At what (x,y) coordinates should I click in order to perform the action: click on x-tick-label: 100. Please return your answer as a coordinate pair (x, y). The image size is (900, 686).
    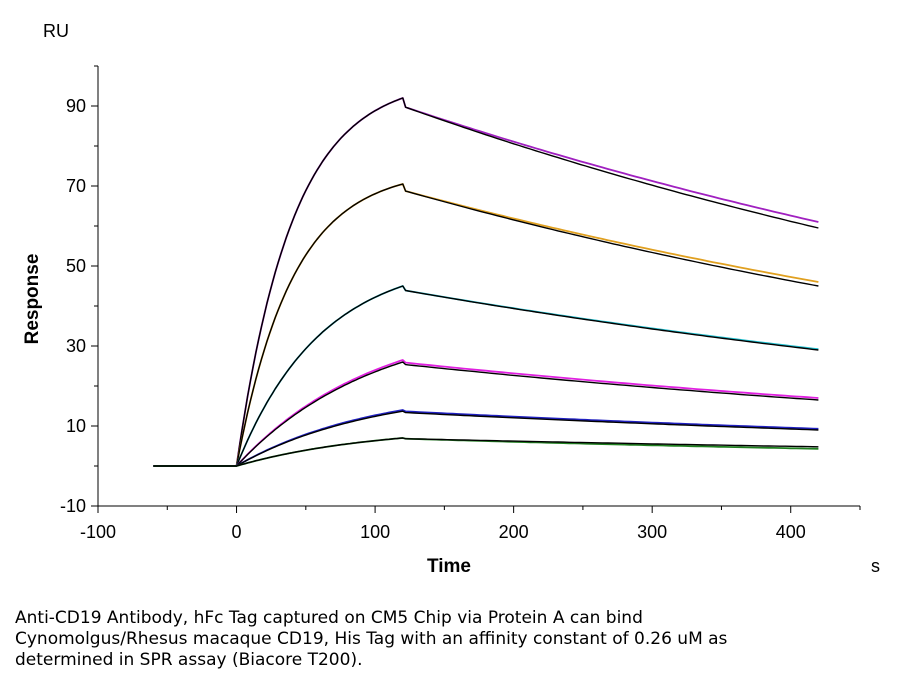
    Looking at the image, I should click on (375, 532).